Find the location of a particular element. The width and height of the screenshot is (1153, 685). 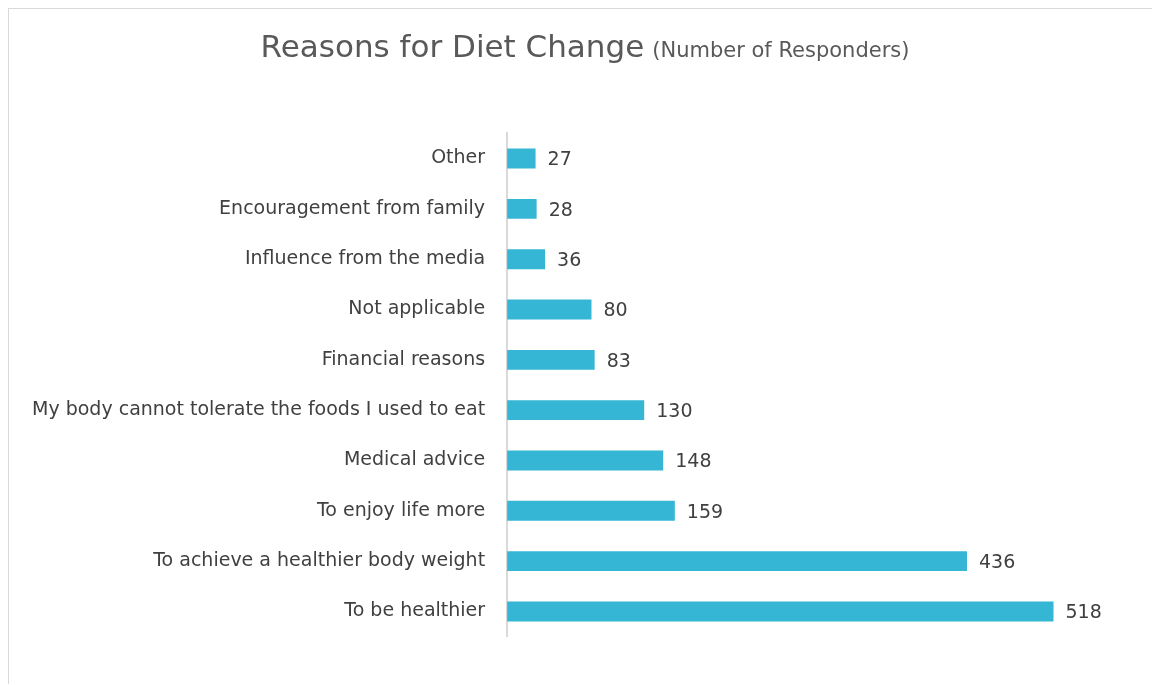

y-tick-label: Other is located at coordinates (458, 156).